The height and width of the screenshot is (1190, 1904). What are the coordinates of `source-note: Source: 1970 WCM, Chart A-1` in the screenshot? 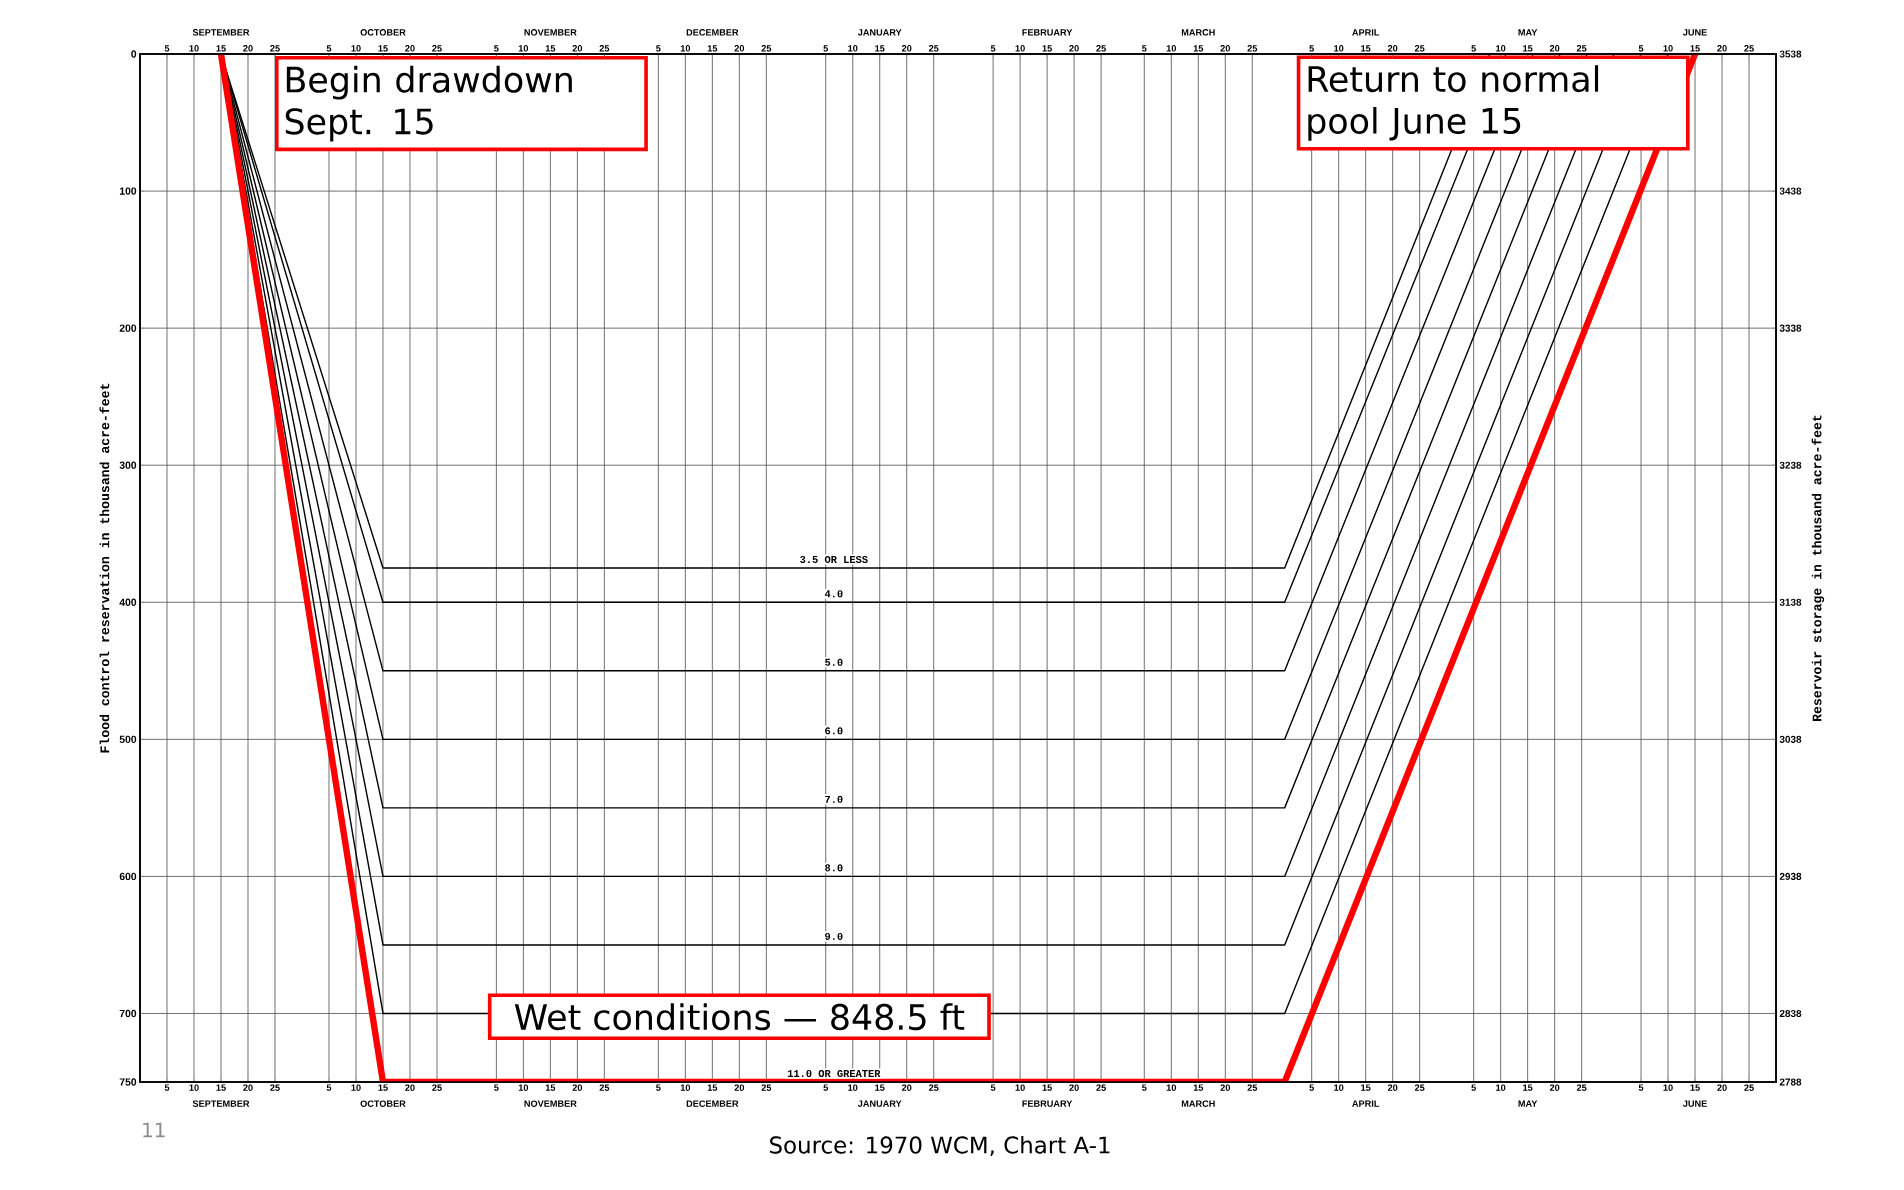 It's located at (940, 1146).